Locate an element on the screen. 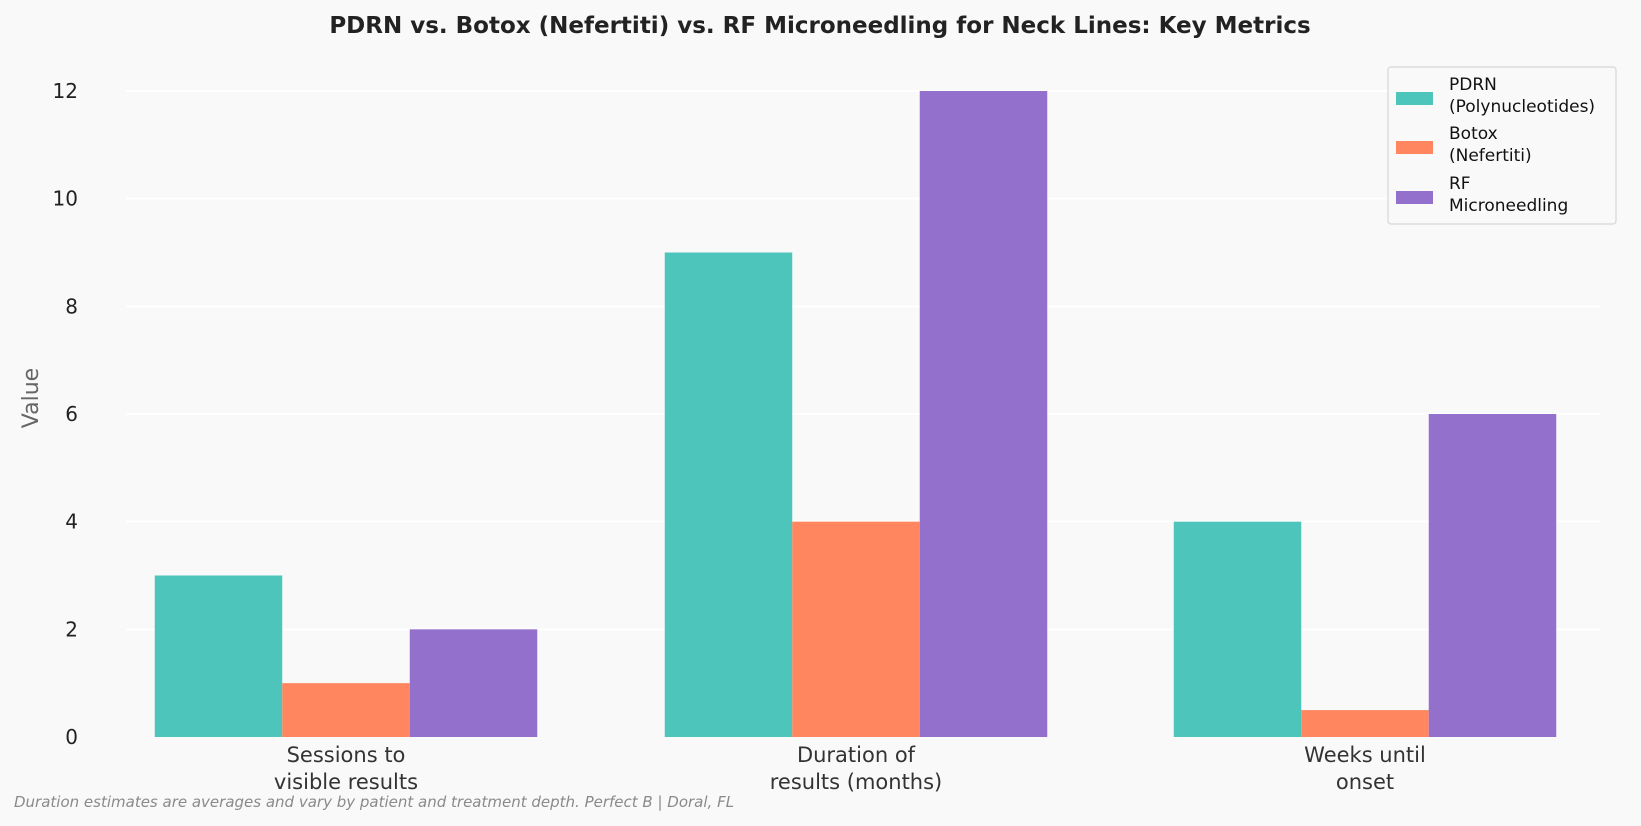 This screenshot has width=1641, height=826. y-tick-label: 0 is located at coordinates (71, 737).